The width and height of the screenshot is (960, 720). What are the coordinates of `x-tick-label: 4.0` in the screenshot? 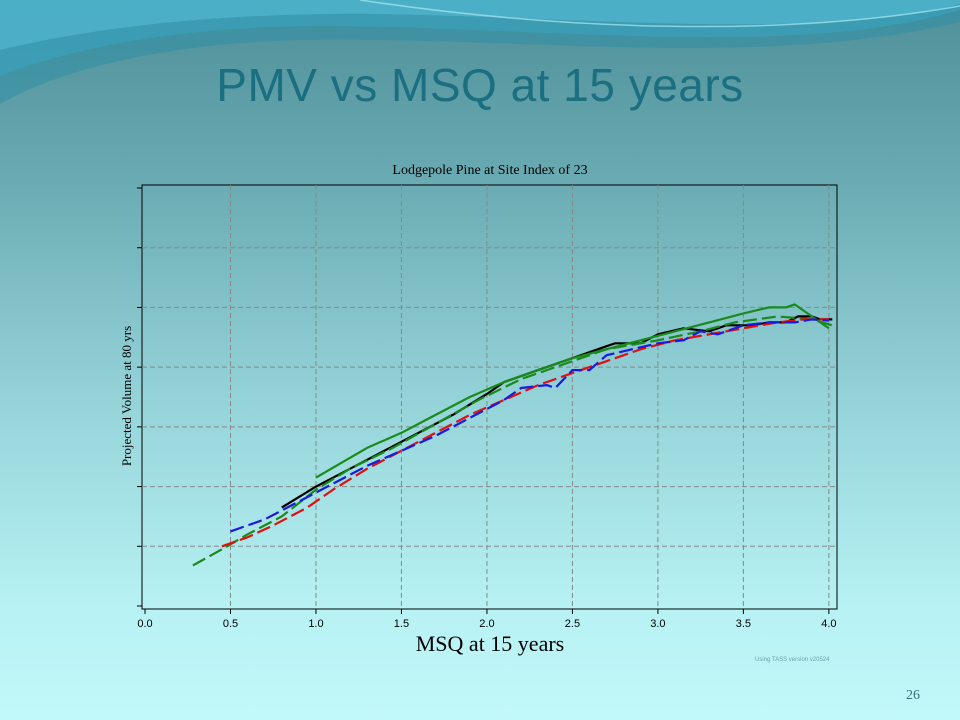 It's located at (828, 624).